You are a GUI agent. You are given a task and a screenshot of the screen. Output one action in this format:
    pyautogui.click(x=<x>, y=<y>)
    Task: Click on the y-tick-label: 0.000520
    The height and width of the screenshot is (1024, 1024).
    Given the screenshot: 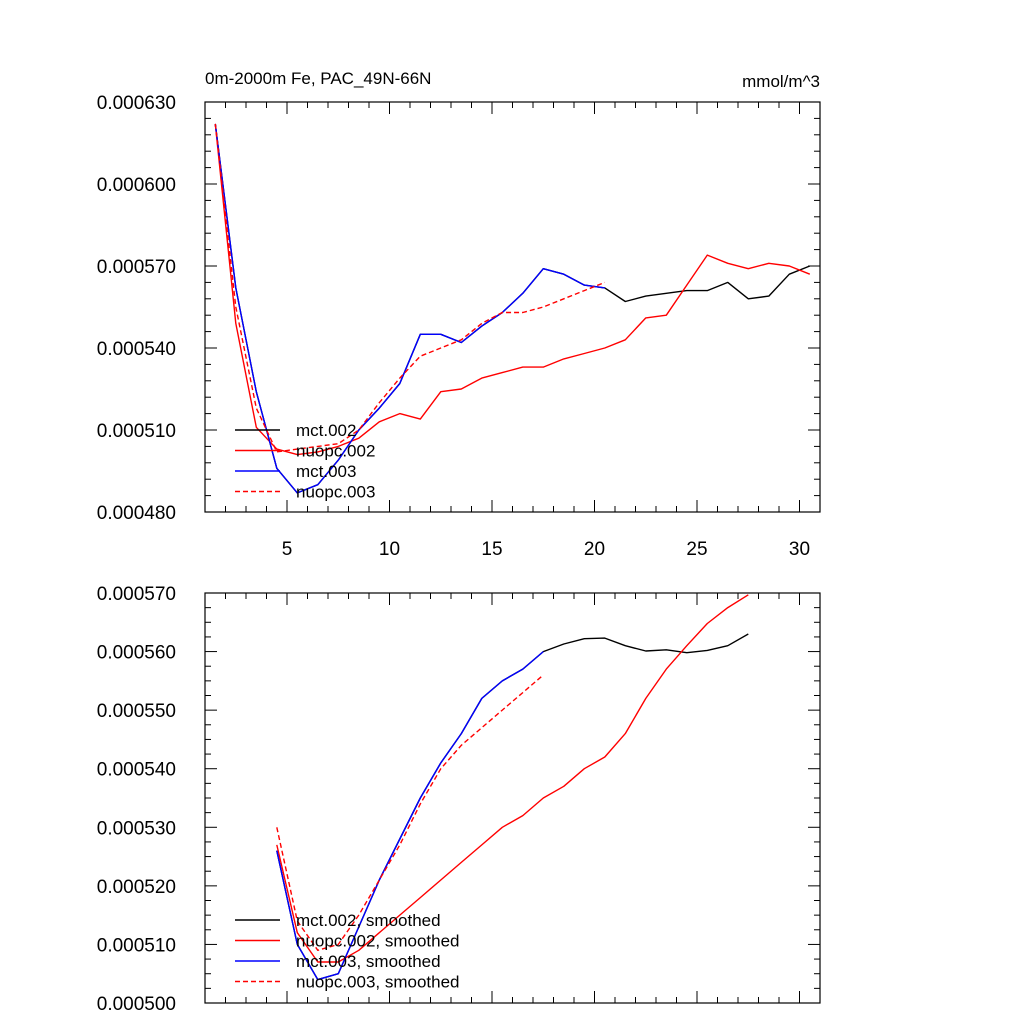 What is the action you would take?
    pyautogui.click(x=136, y=887)
    